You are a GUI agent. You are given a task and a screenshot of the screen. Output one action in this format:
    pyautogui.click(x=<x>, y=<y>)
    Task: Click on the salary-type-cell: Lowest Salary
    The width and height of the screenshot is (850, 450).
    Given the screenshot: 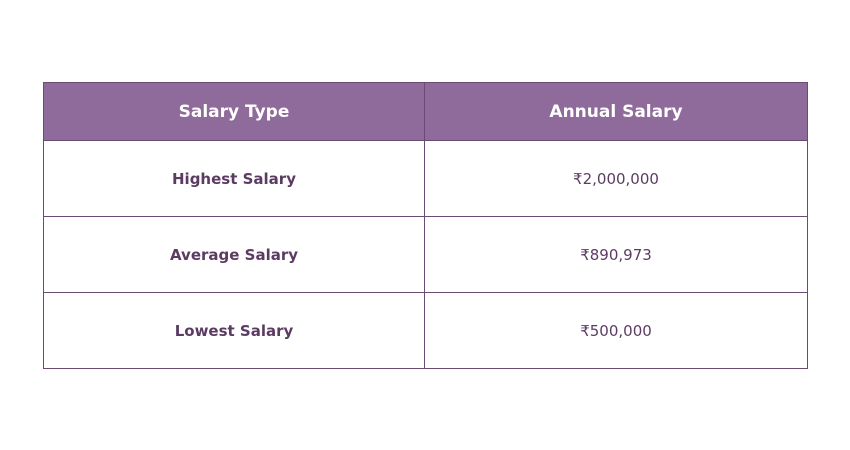 What is the action you would take?
    pyautogui.click(x=234, y=330)
    